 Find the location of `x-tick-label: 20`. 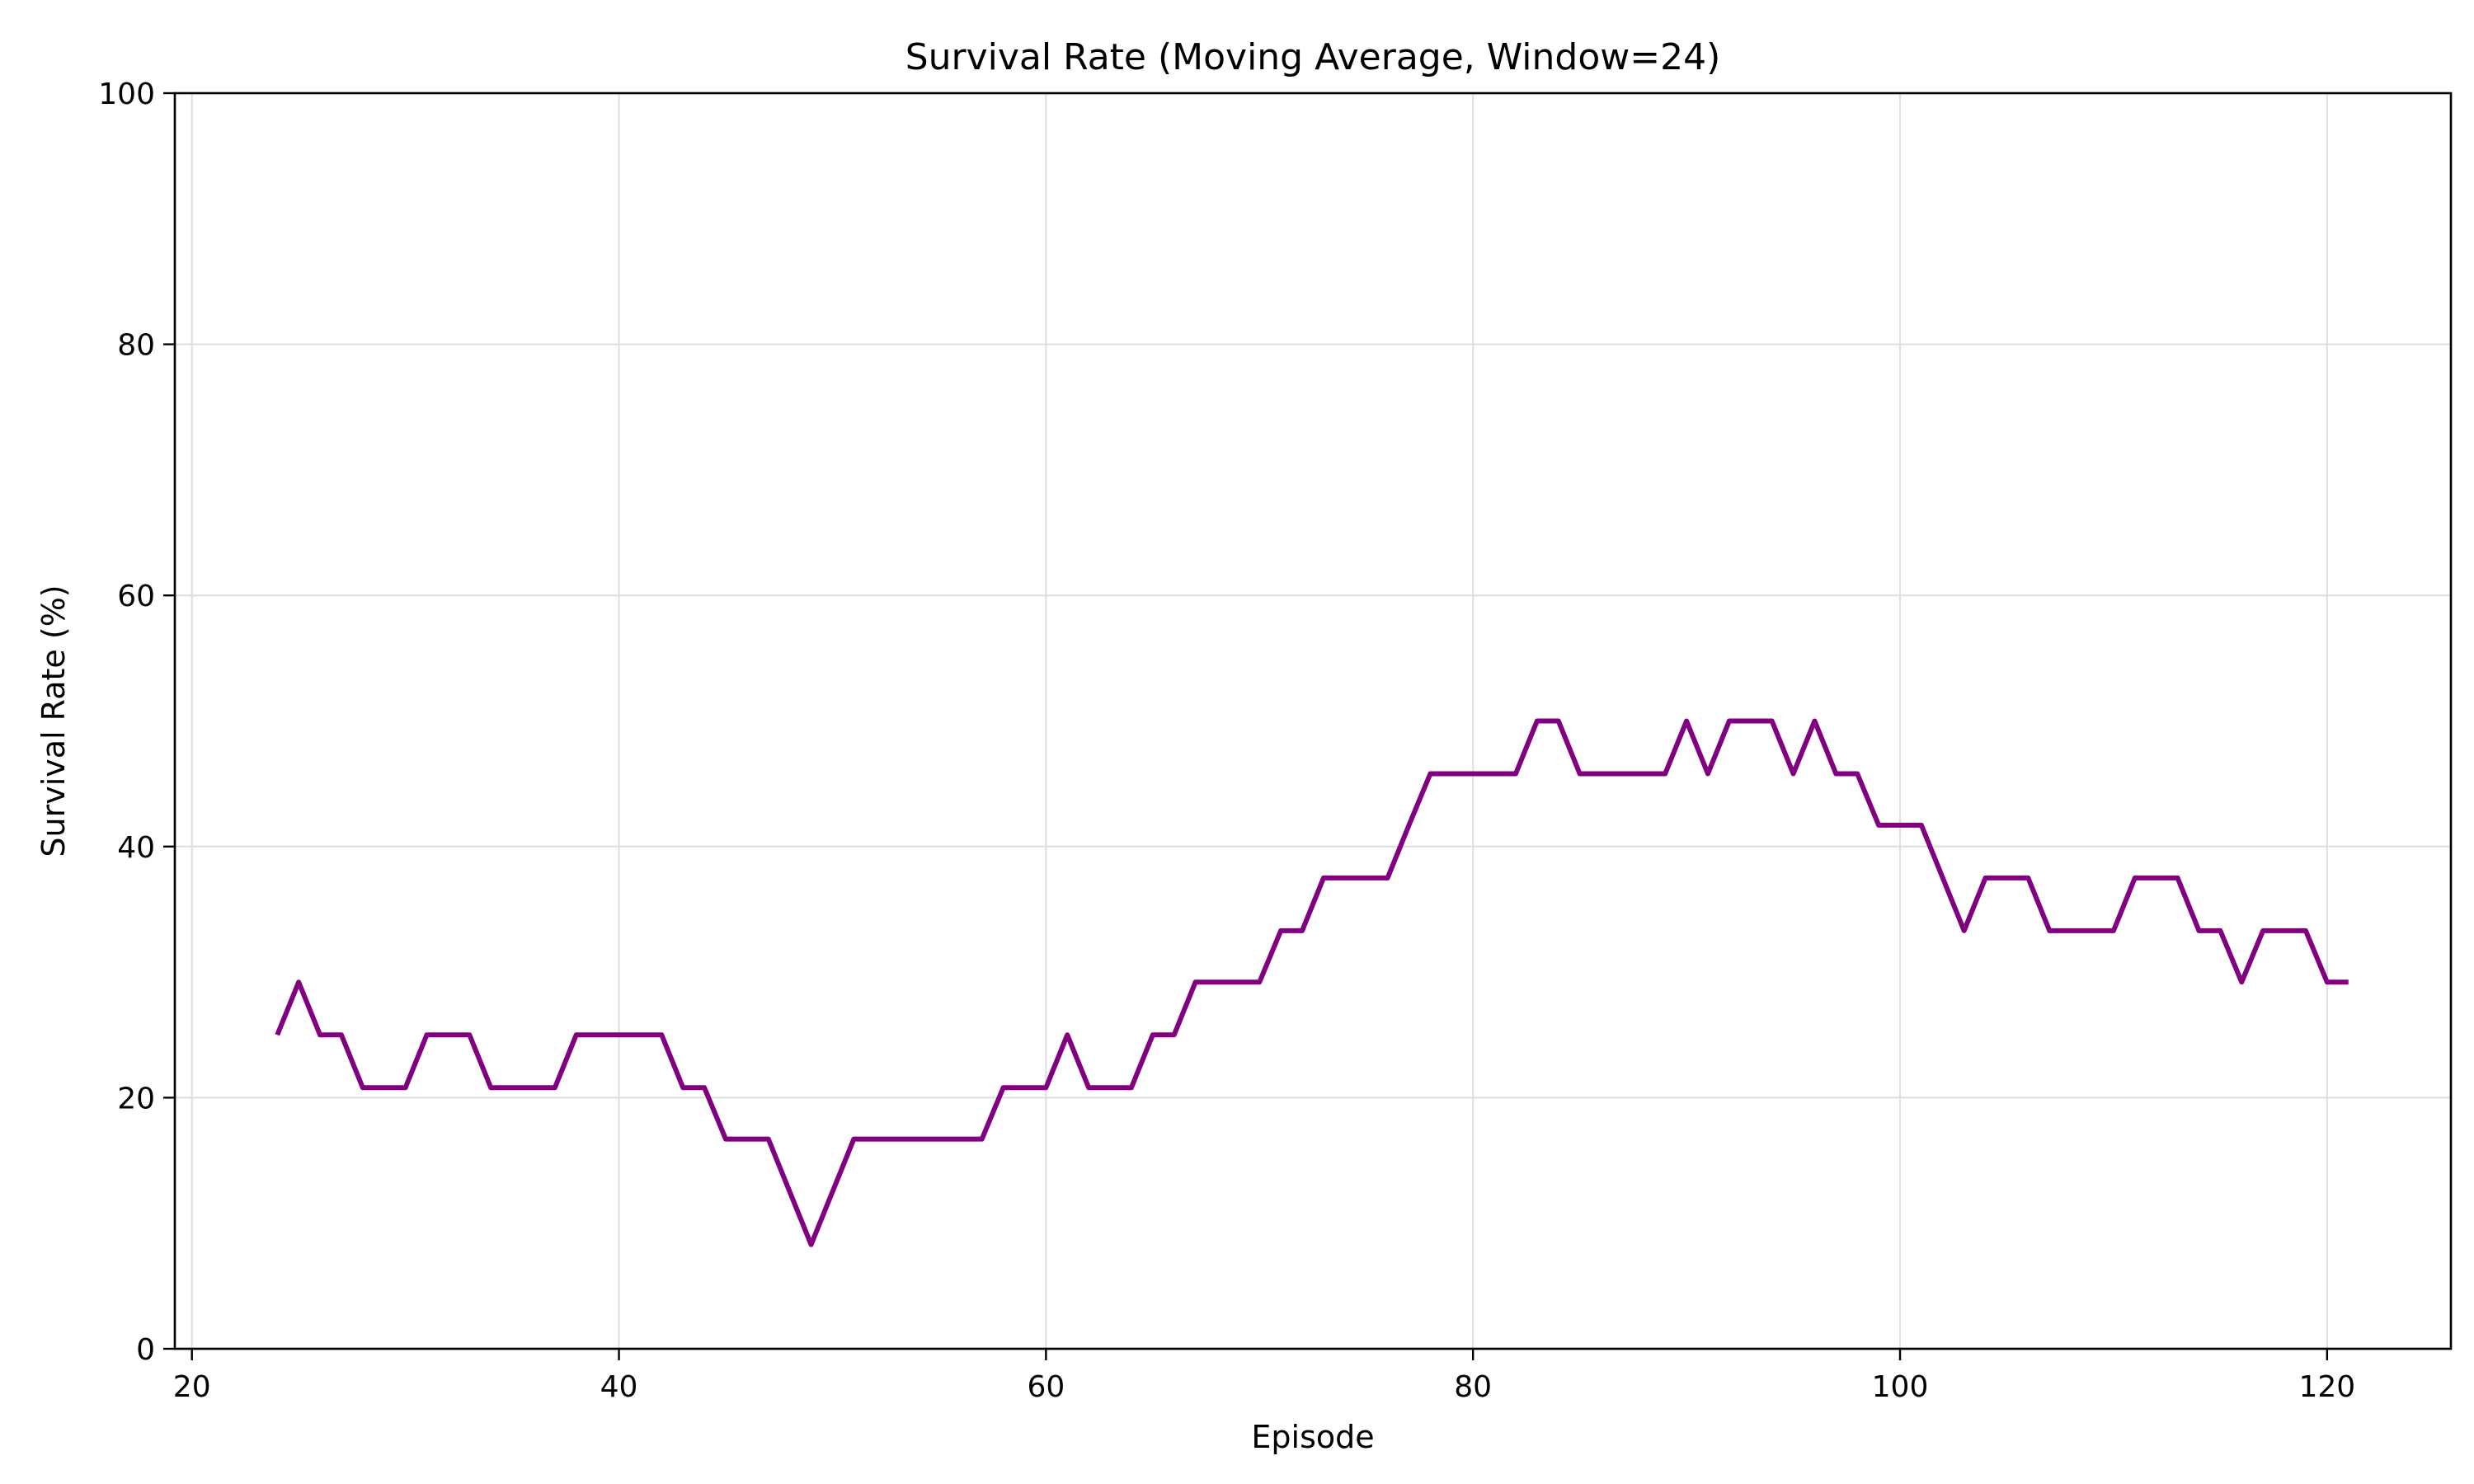

x-tick-label: 20 is located at coordinates (192, 1387).